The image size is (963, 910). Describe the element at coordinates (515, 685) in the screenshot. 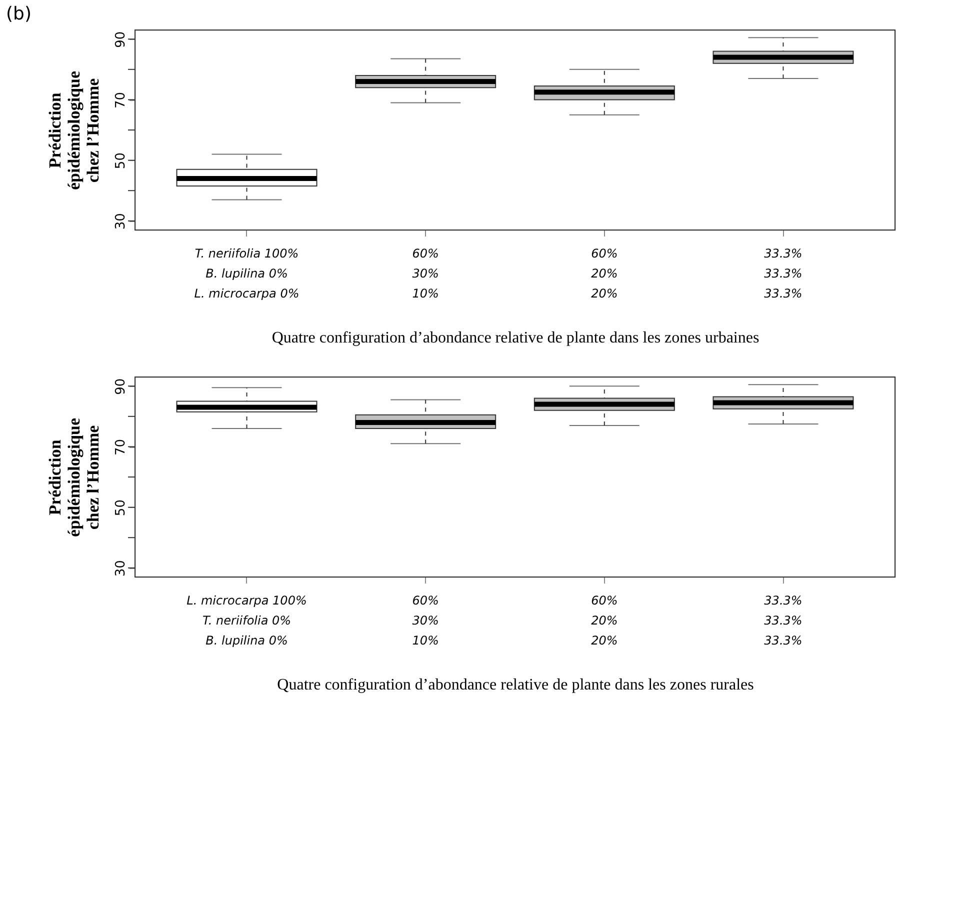

I see `x-axis-title: Quatre configuration d’abondance relative de plante dans les zones rurales` at that location.